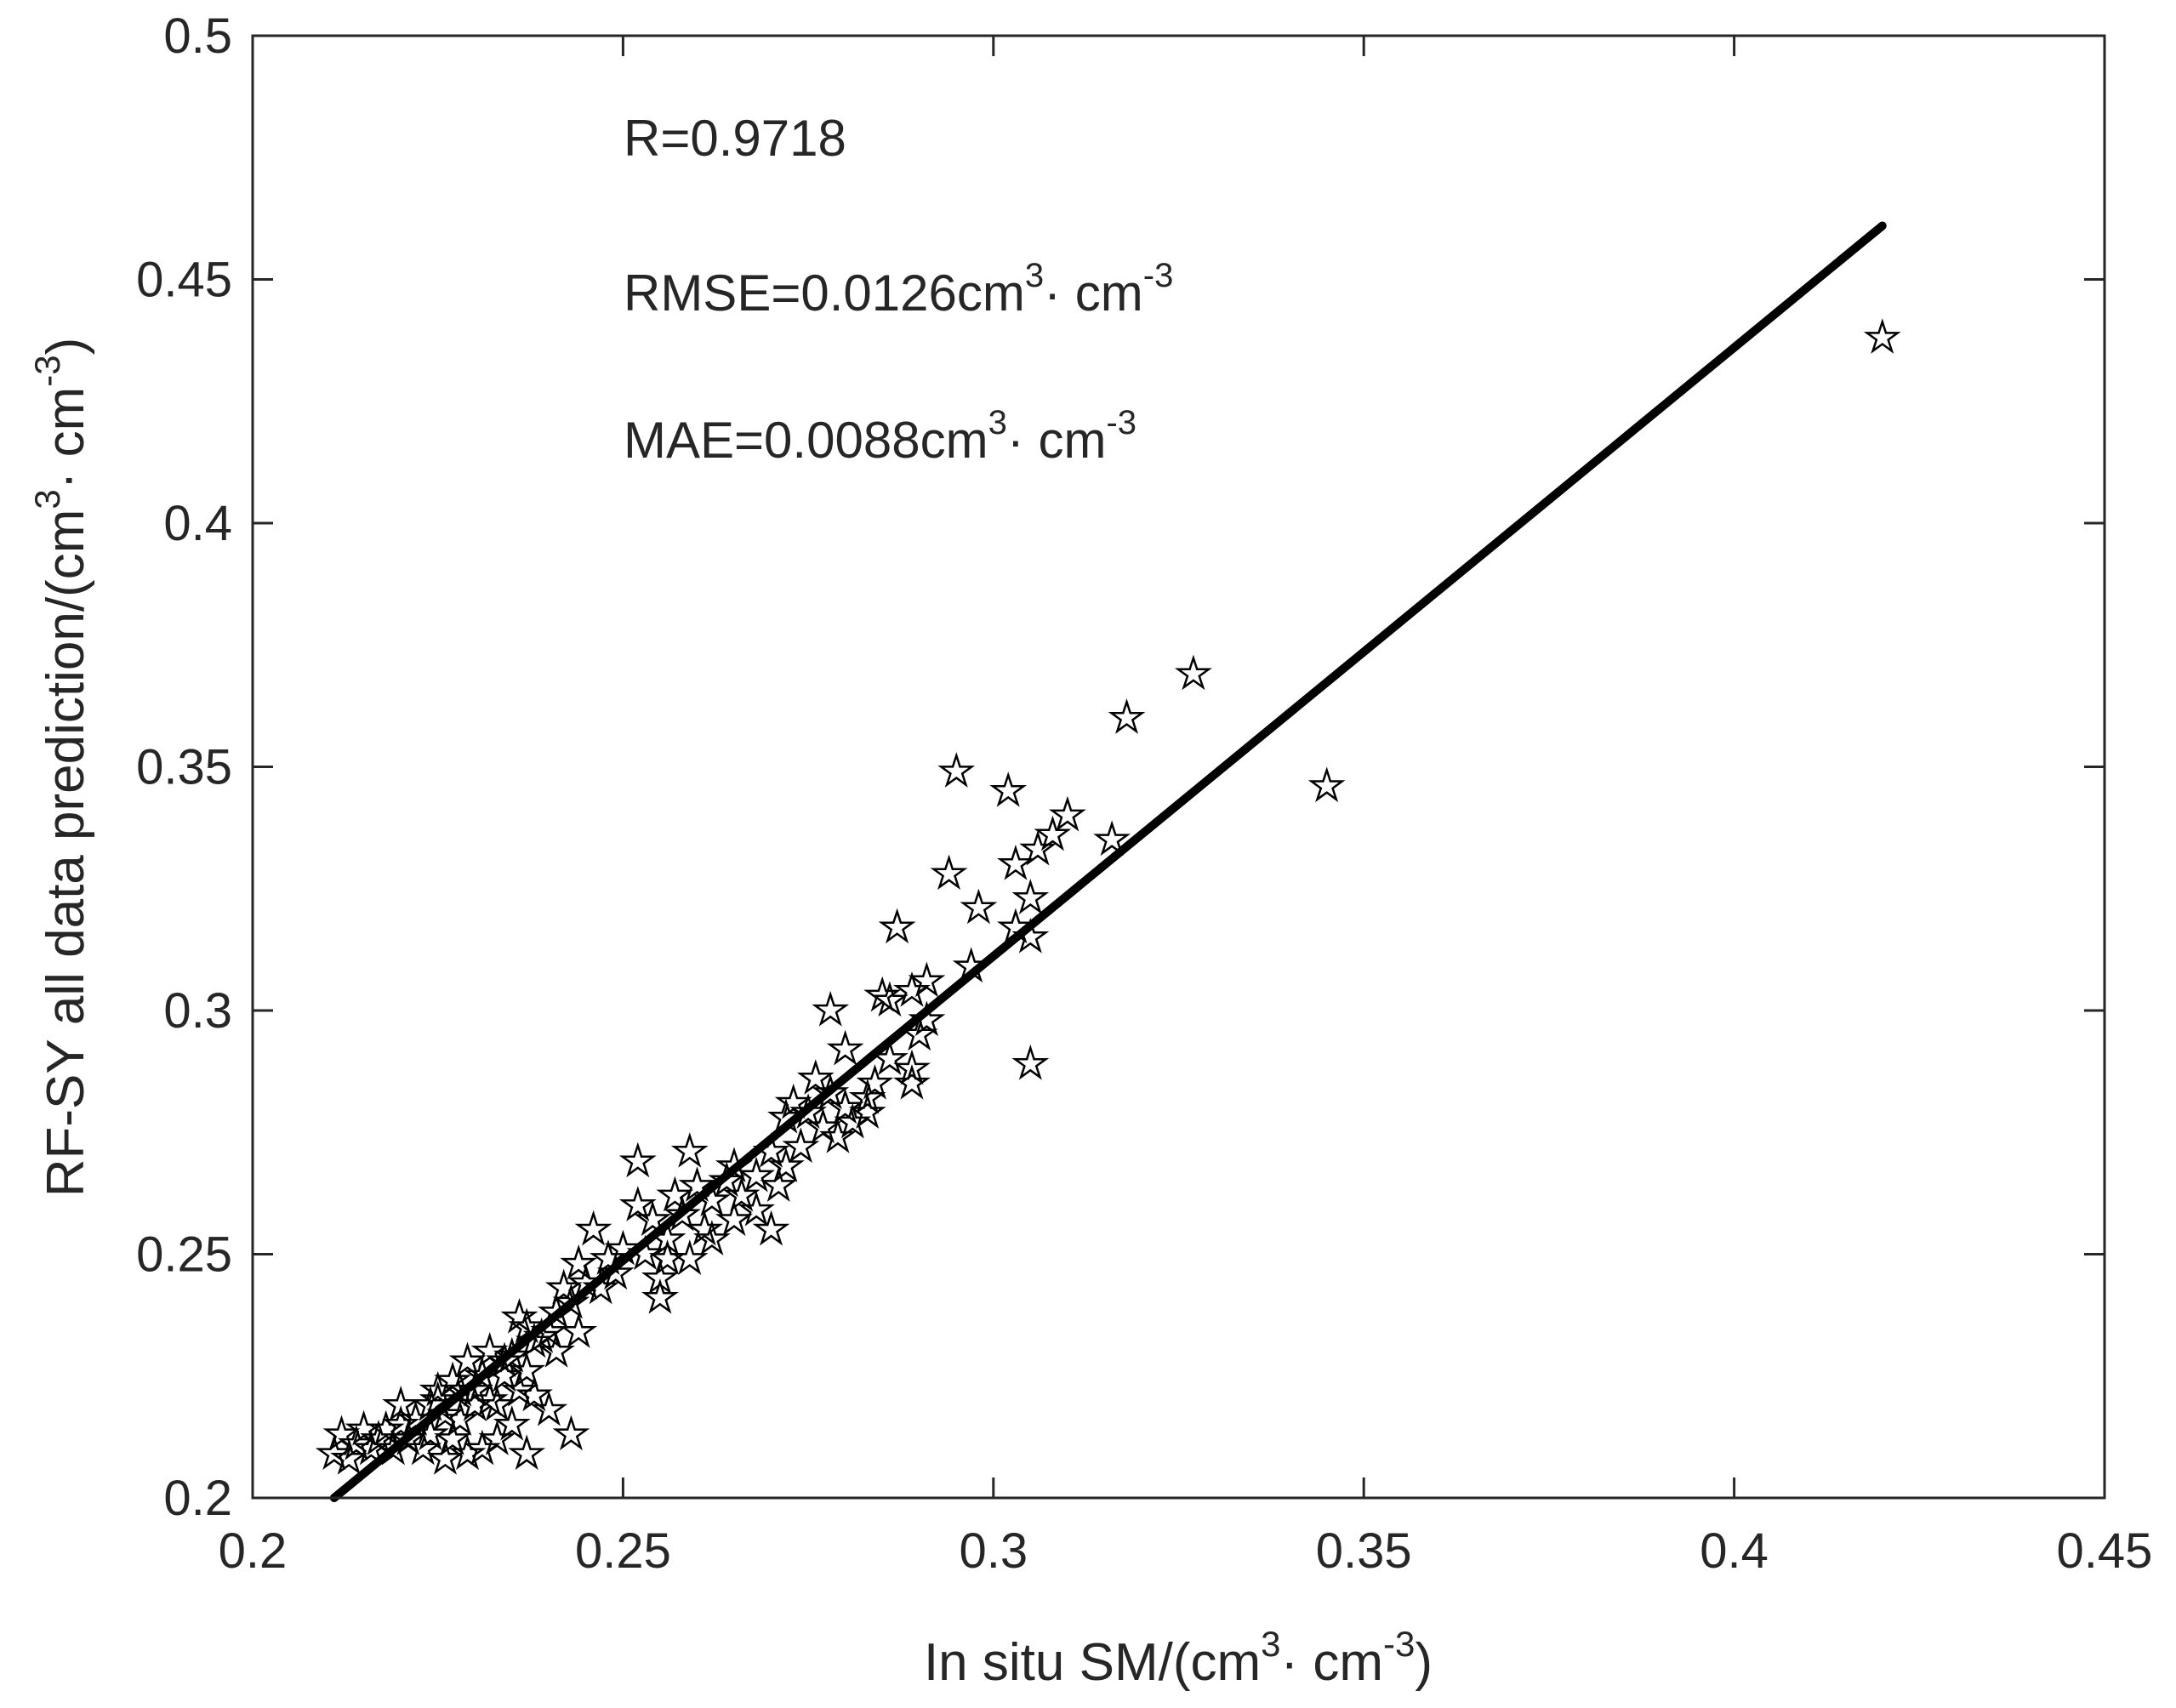 This screenshot has width=2176, height=1708. Describe the element at coordinates (735, 138) in the screenshot. I see `stat-r: R=0.9718` at that location.